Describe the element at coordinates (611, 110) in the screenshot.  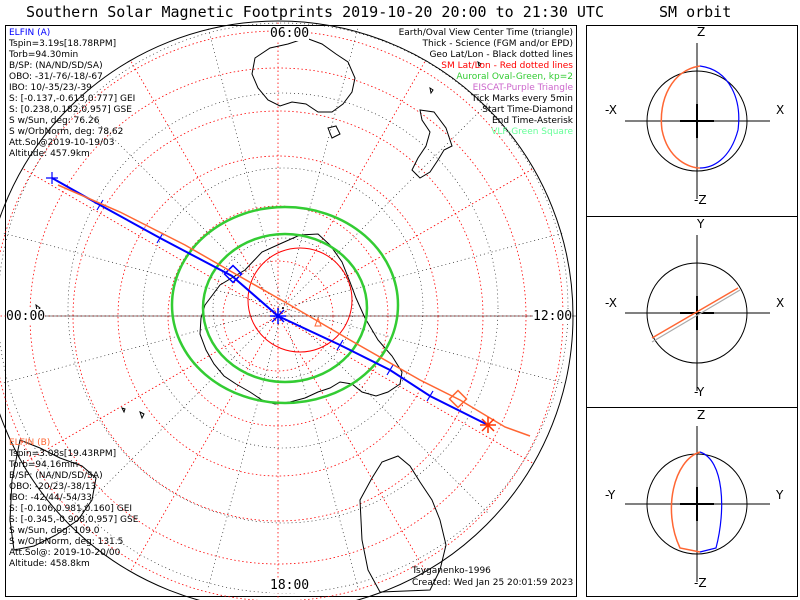
I see `orbit1-left-label: -X` at that location.